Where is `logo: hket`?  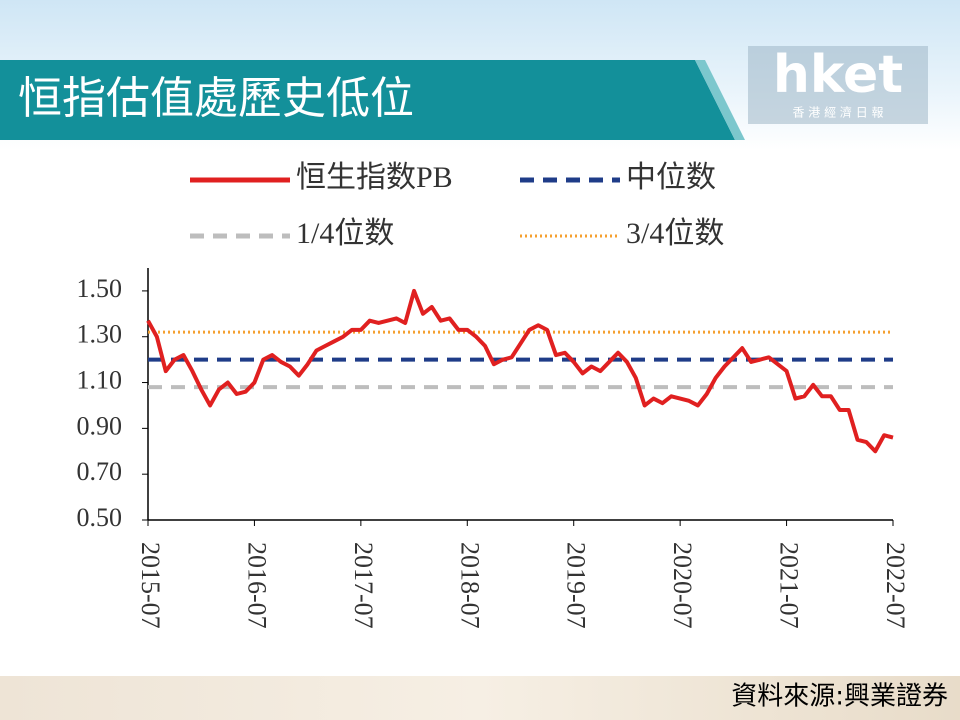
logo: hket is located at coordinates (838, 75).